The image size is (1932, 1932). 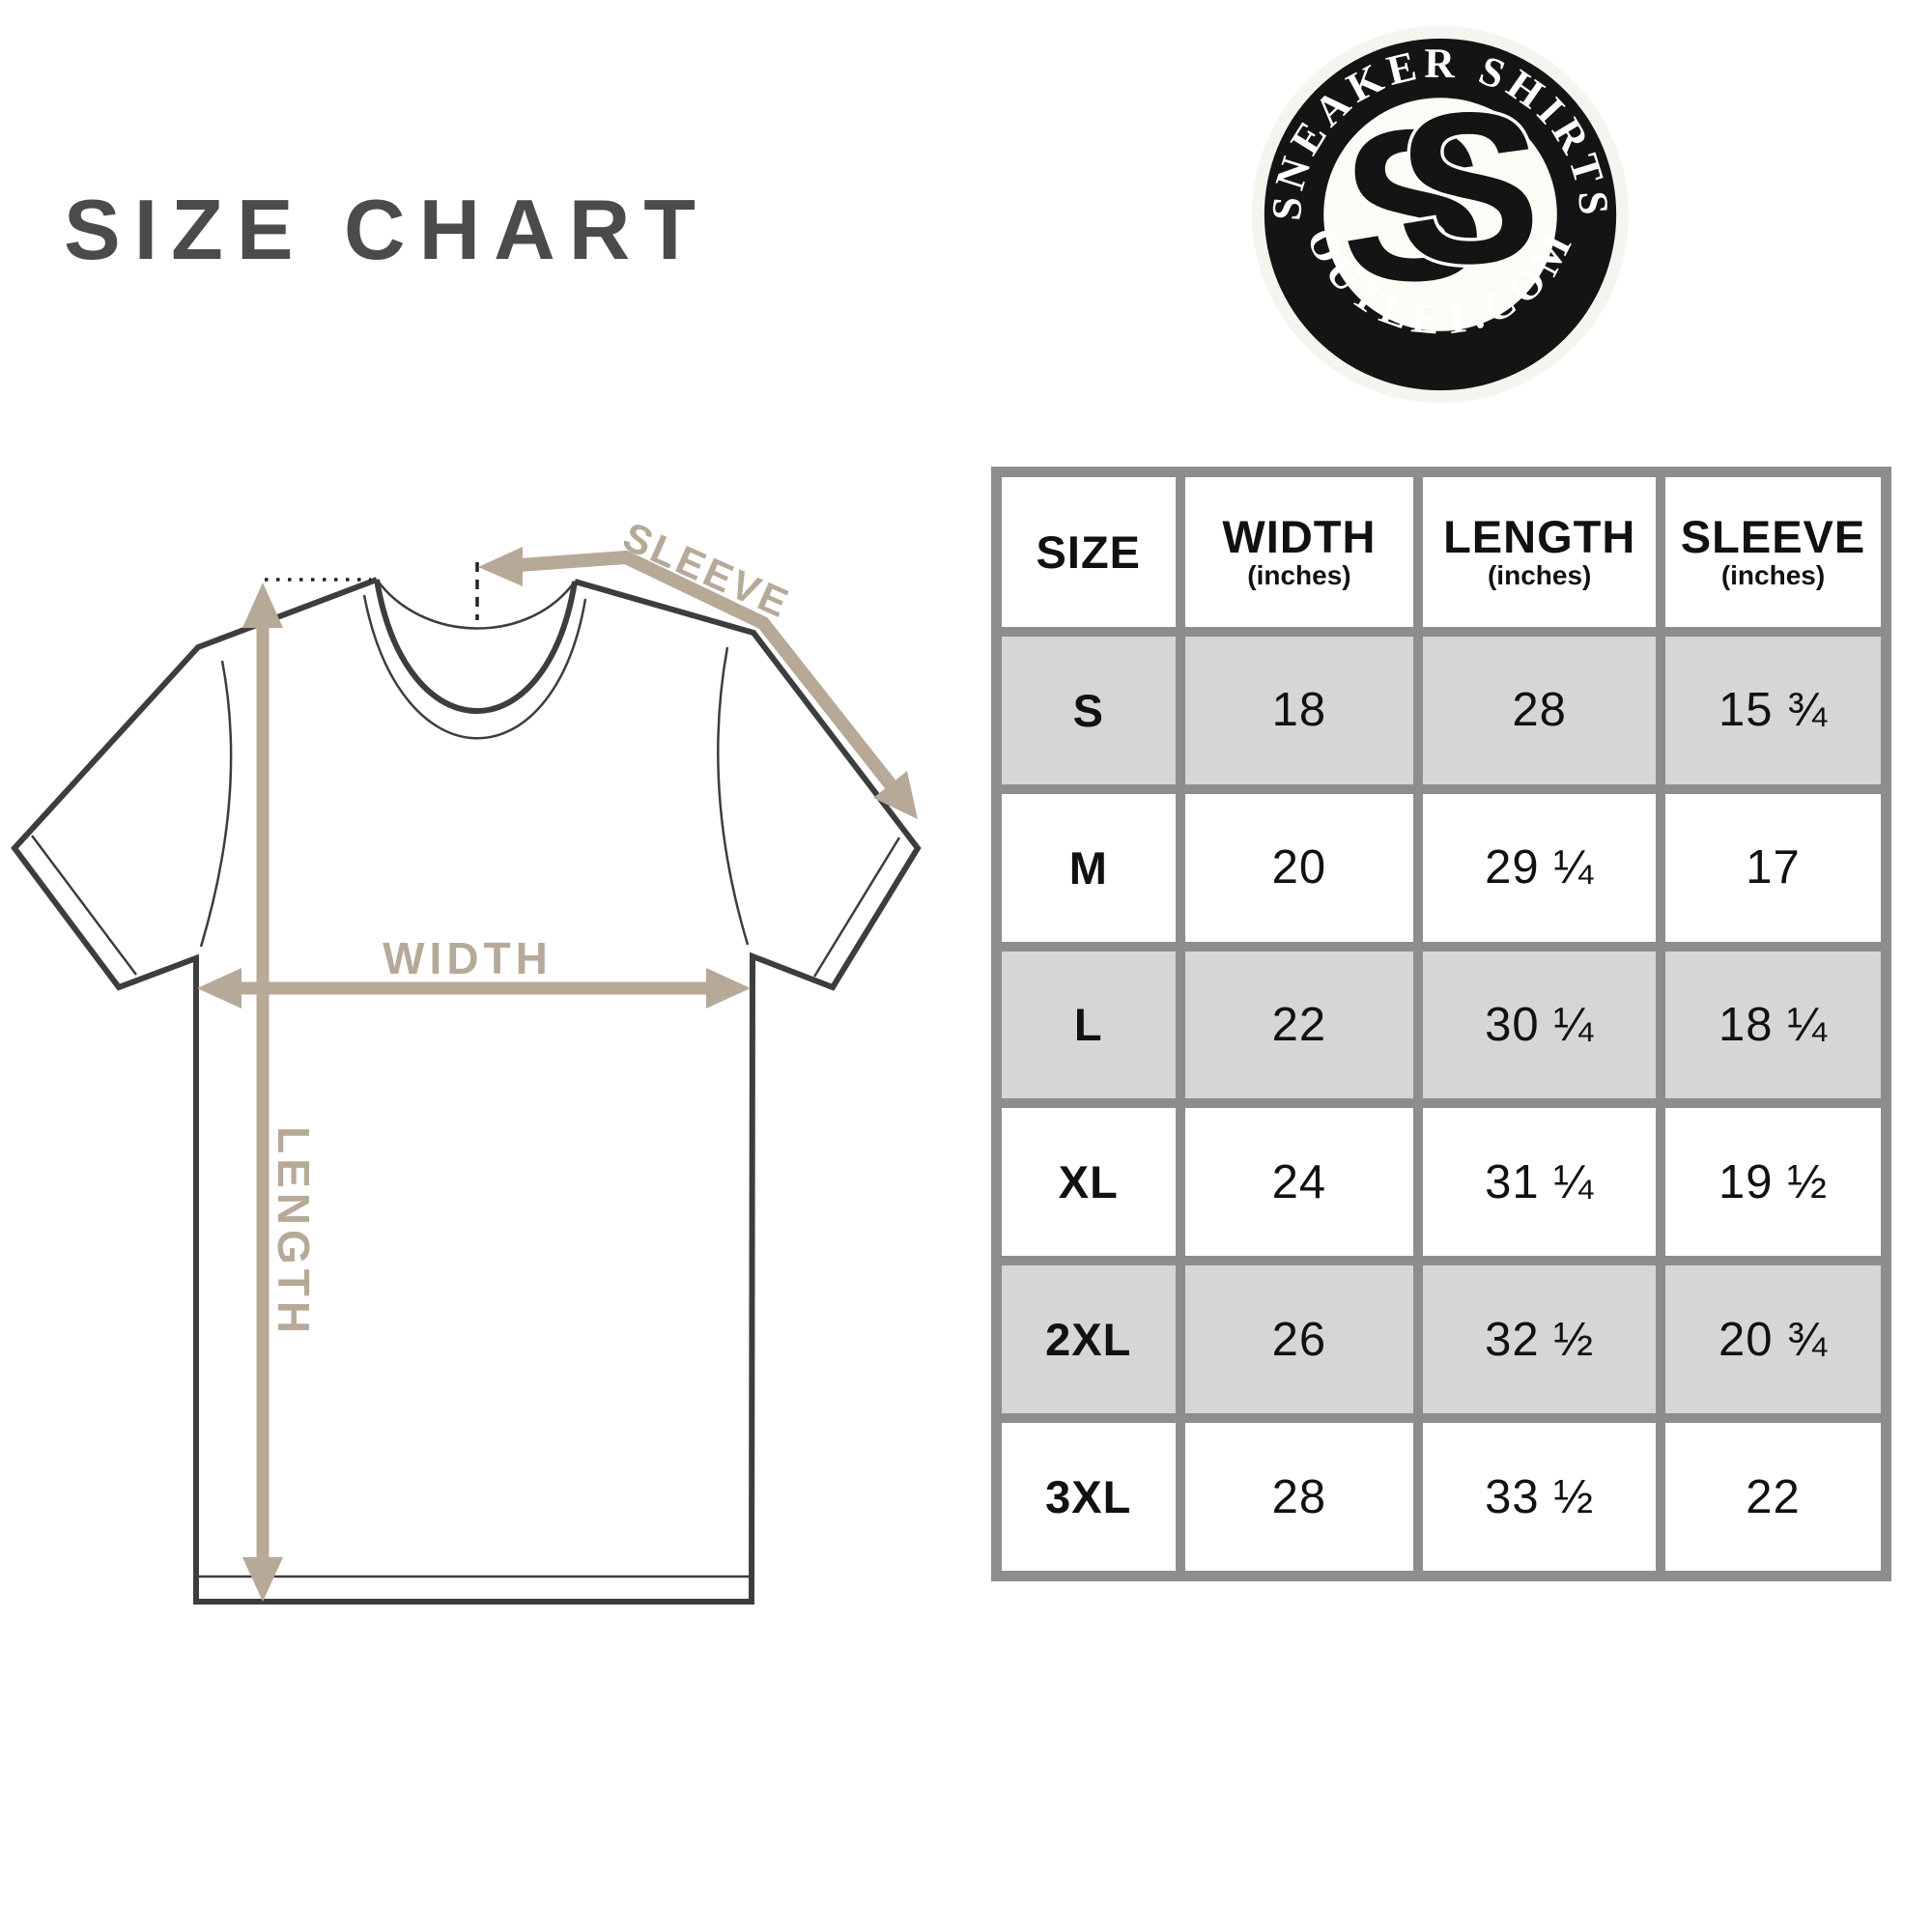 I want to click on cell-size: 2XL, so click(x=1089, y=1339).